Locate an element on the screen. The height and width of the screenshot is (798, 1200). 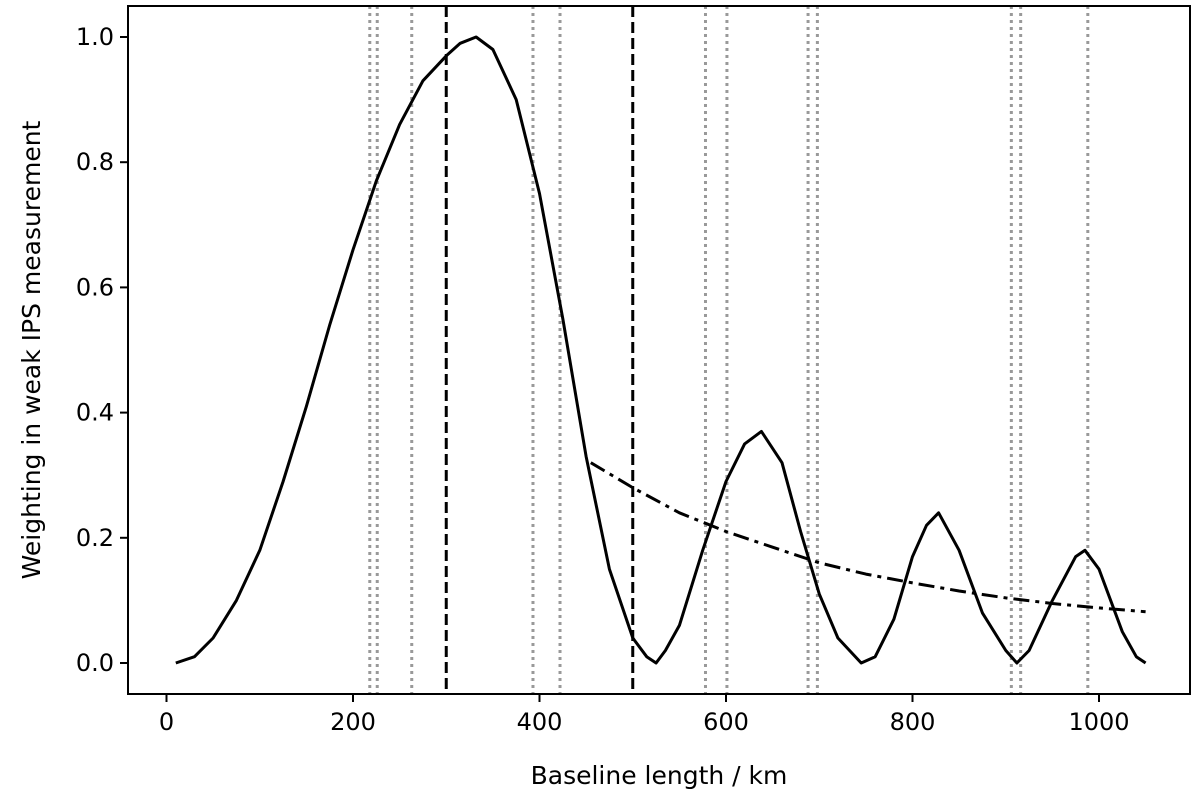
y-tick-label: 0.4 is located at coordinates (95, 413).